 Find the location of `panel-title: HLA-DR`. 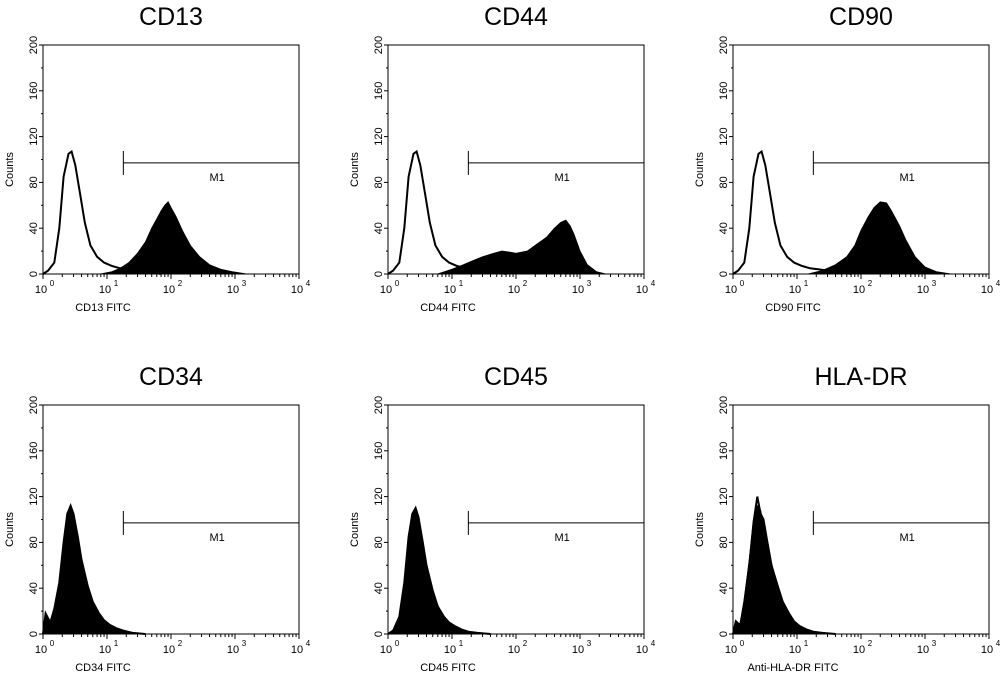

panel-title: HLA-DR is located at coordinates (860, 377).